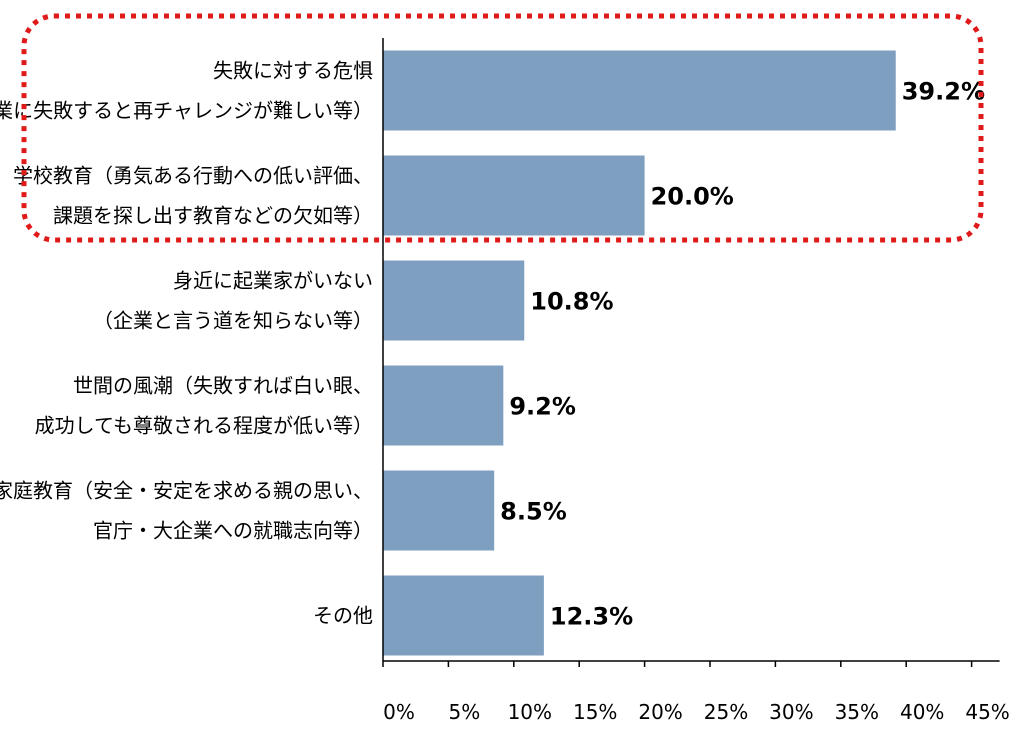 The image size is (1012, 742). I want to click on x-tick-label-5: 25%, so click(726, 712).